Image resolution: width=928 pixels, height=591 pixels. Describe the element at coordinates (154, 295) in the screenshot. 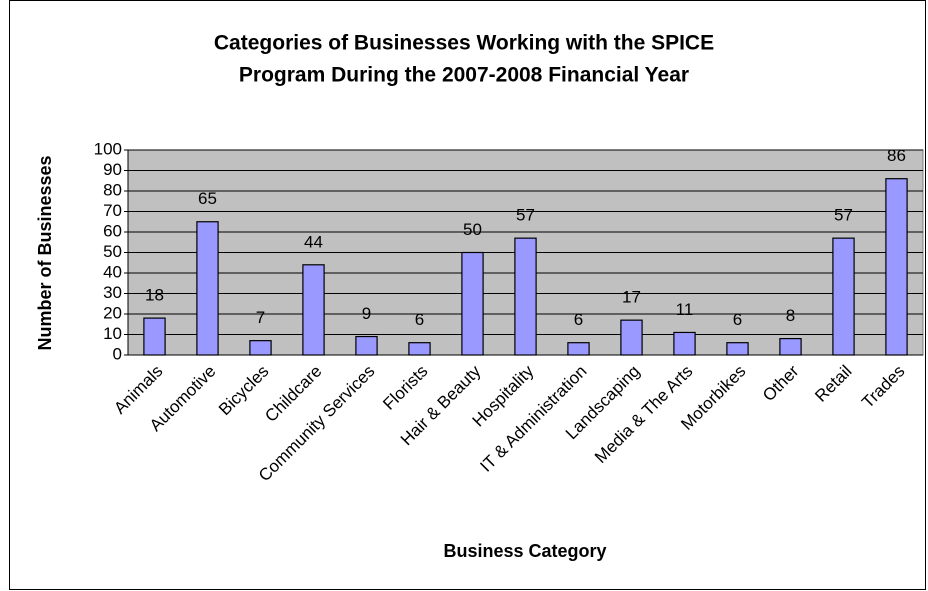

I see `data-label: 18` at that location.